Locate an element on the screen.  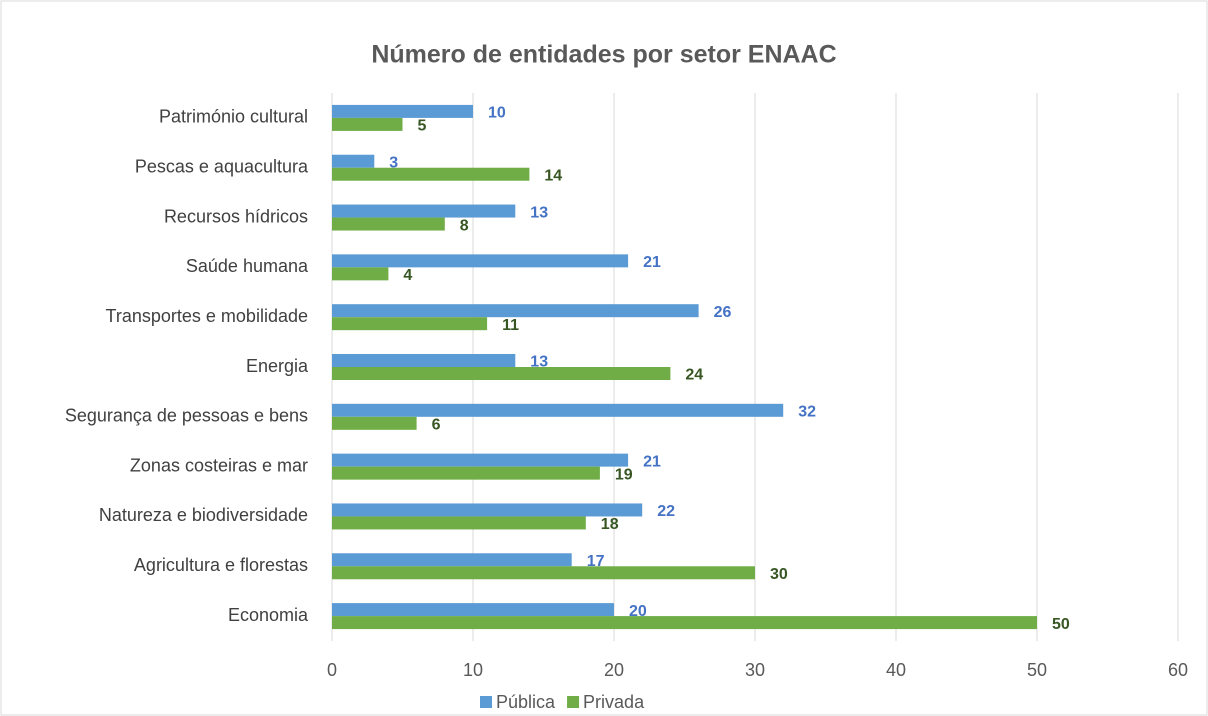
data-label: 26 is located at coordinates (723, 312).